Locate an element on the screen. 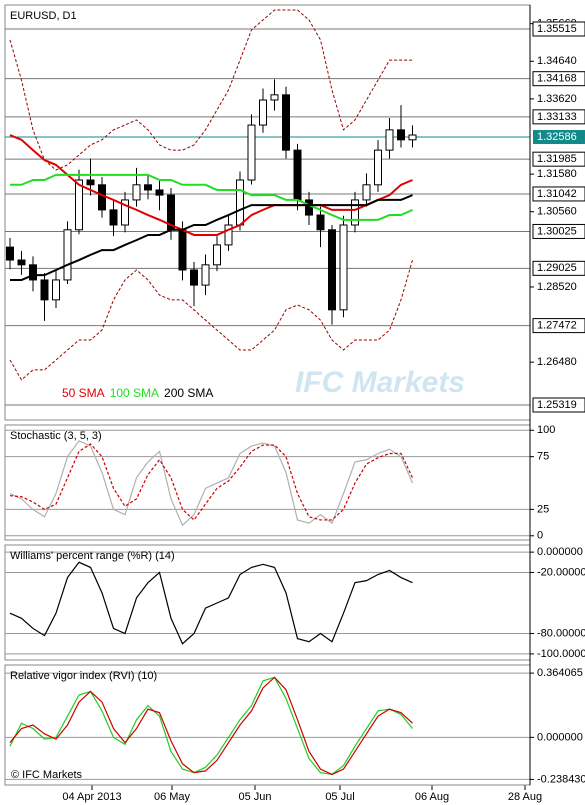 Image resolution: width=585 pixels, height=805 pixels. y-tick-label: 25 is located at coordinates (543, 509).